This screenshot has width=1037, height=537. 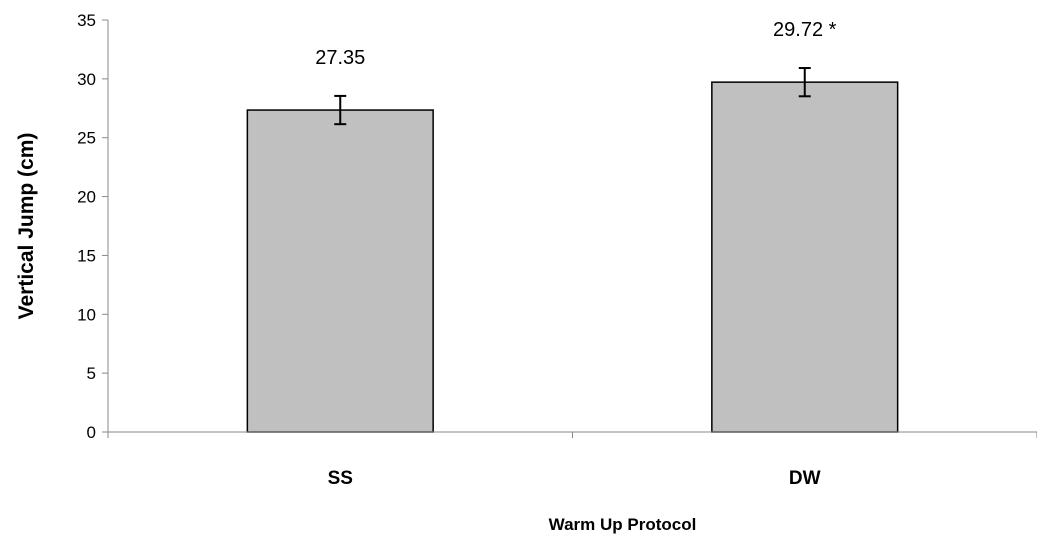 What do you see at coordinates (91, 373) in the screenshot?
I see `y-tick-label: 5` at bounding box center [91, 373].